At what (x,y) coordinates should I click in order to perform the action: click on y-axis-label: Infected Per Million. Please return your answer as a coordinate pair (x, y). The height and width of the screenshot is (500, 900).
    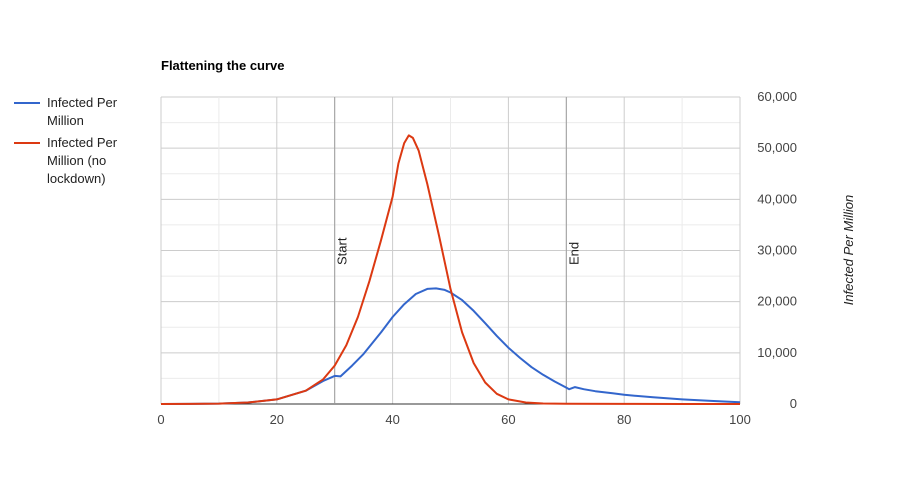
    Looking at the image, I should click on (848, 250).